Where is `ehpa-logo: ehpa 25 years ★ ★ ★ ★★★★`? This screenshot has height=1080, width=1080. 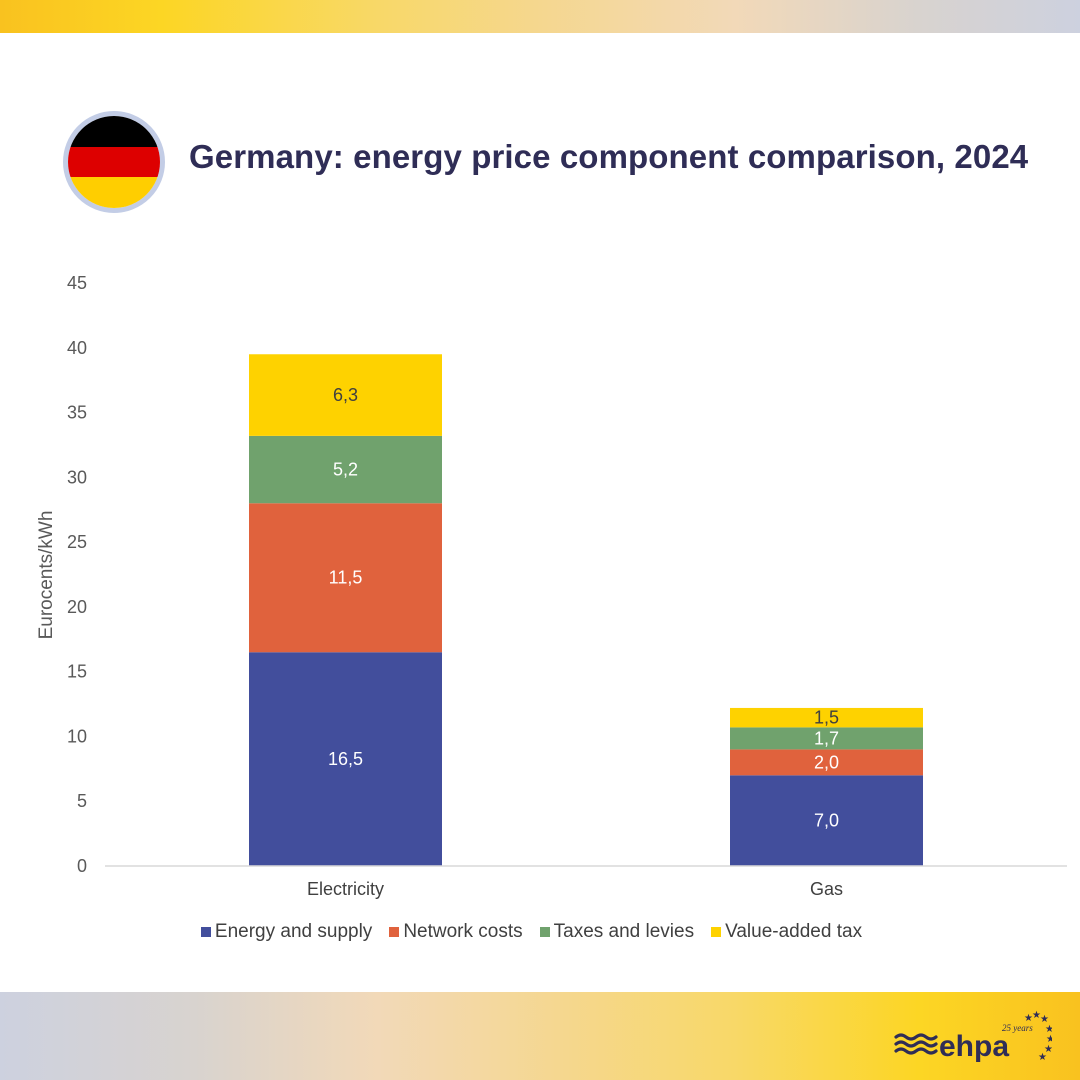
ehpa-logo: ehpa 25 years ★ ★ ★ ★★★★ is located at coordinates (973, 1036).